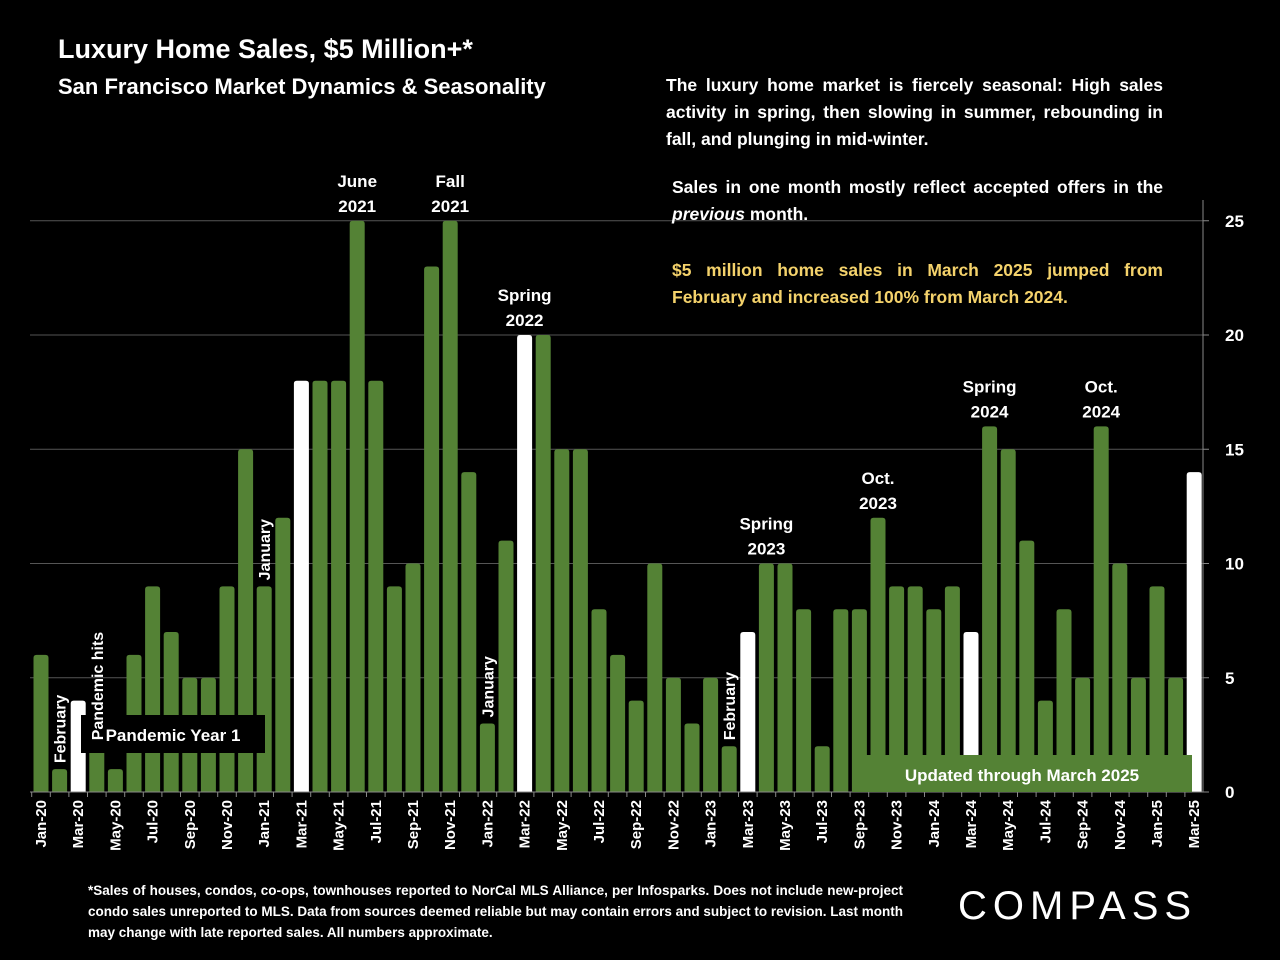  Describe the element at coordinates (859, 824) in the screenshot. I see `x-tick-label: Sep-23` at that location.